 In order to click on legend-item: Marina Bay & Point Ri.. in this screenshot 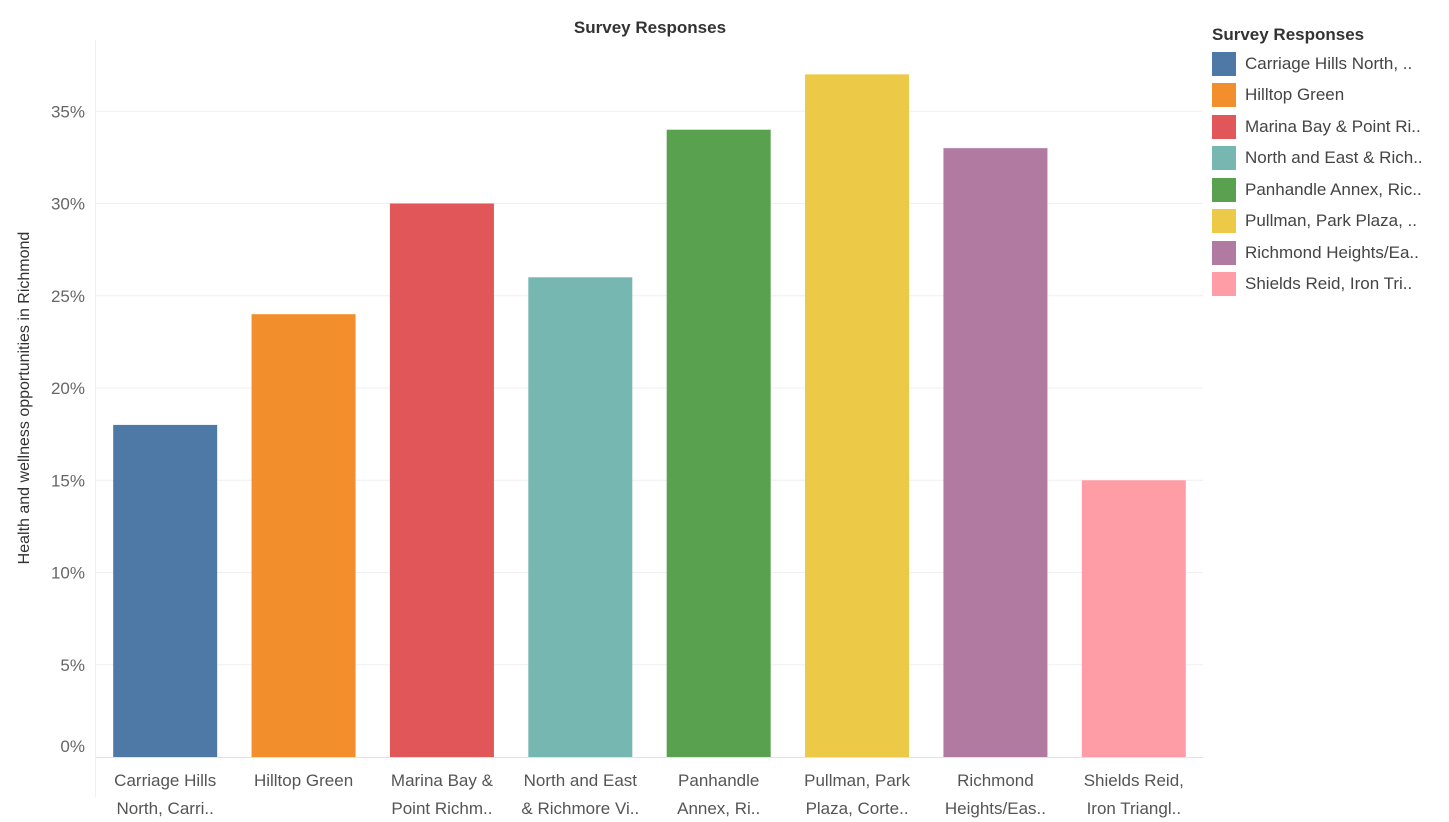, I will do `click(1330, 127)`.